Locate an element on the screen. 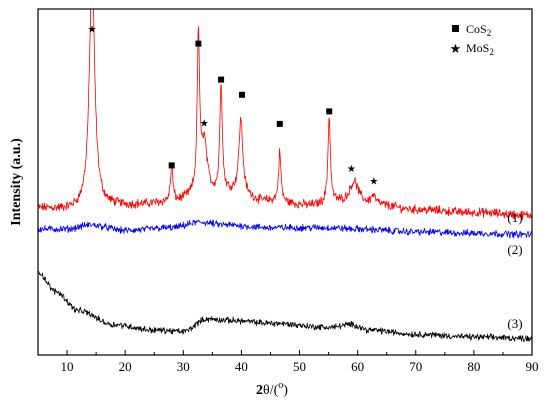 This screenshot has height=404, width=550. curve-label-3: (3) is located at coordinates (514, 323).